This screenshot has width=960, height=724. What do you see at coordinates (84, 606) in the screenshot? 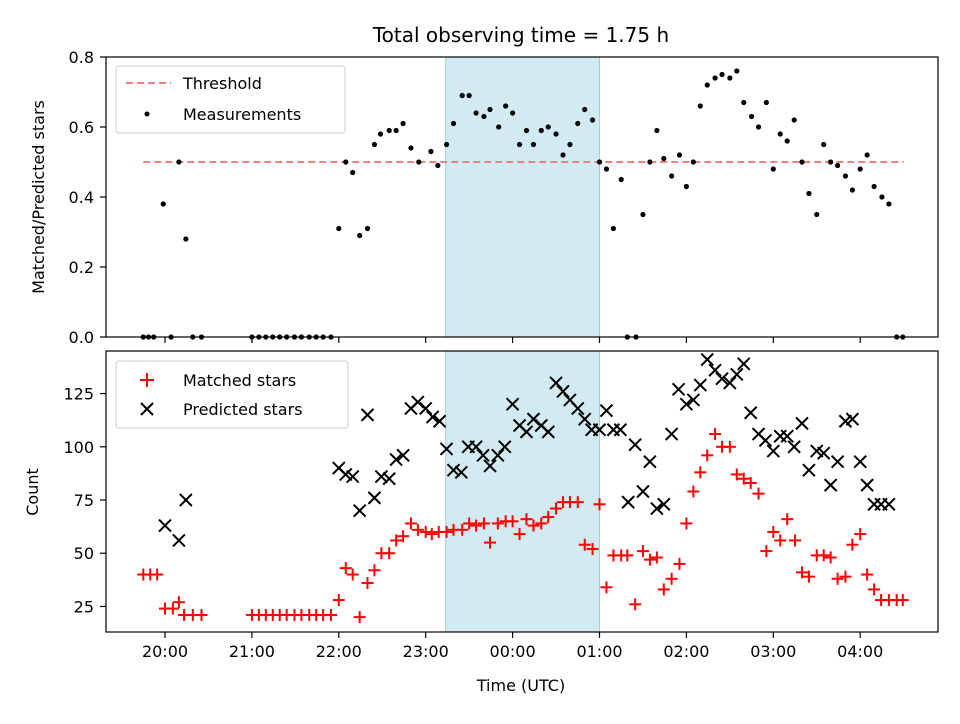
I see `bottom-y-tick-label: 25` at bounding box center [84, 606].